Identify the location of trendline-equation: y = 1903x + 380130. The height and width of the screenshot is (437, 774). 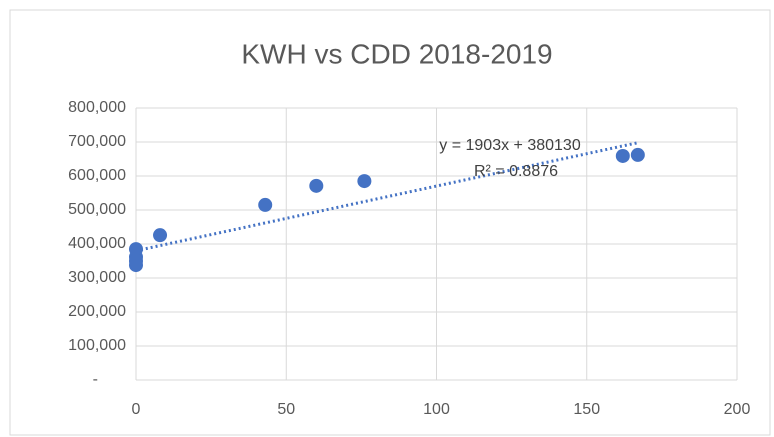
(510, 145).